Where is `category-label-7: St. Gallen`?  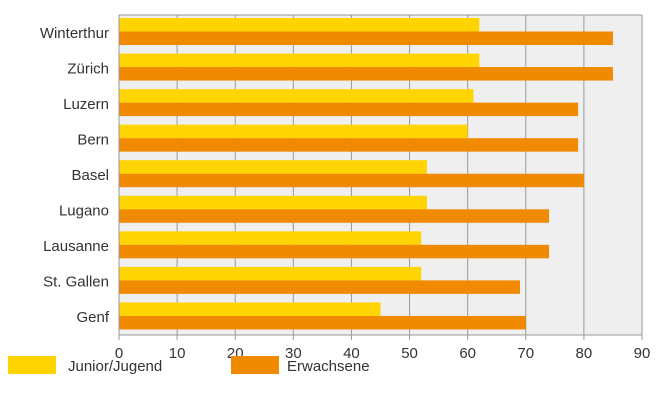 category-label-7: St. Gallen is located at coordinates (76, 282).